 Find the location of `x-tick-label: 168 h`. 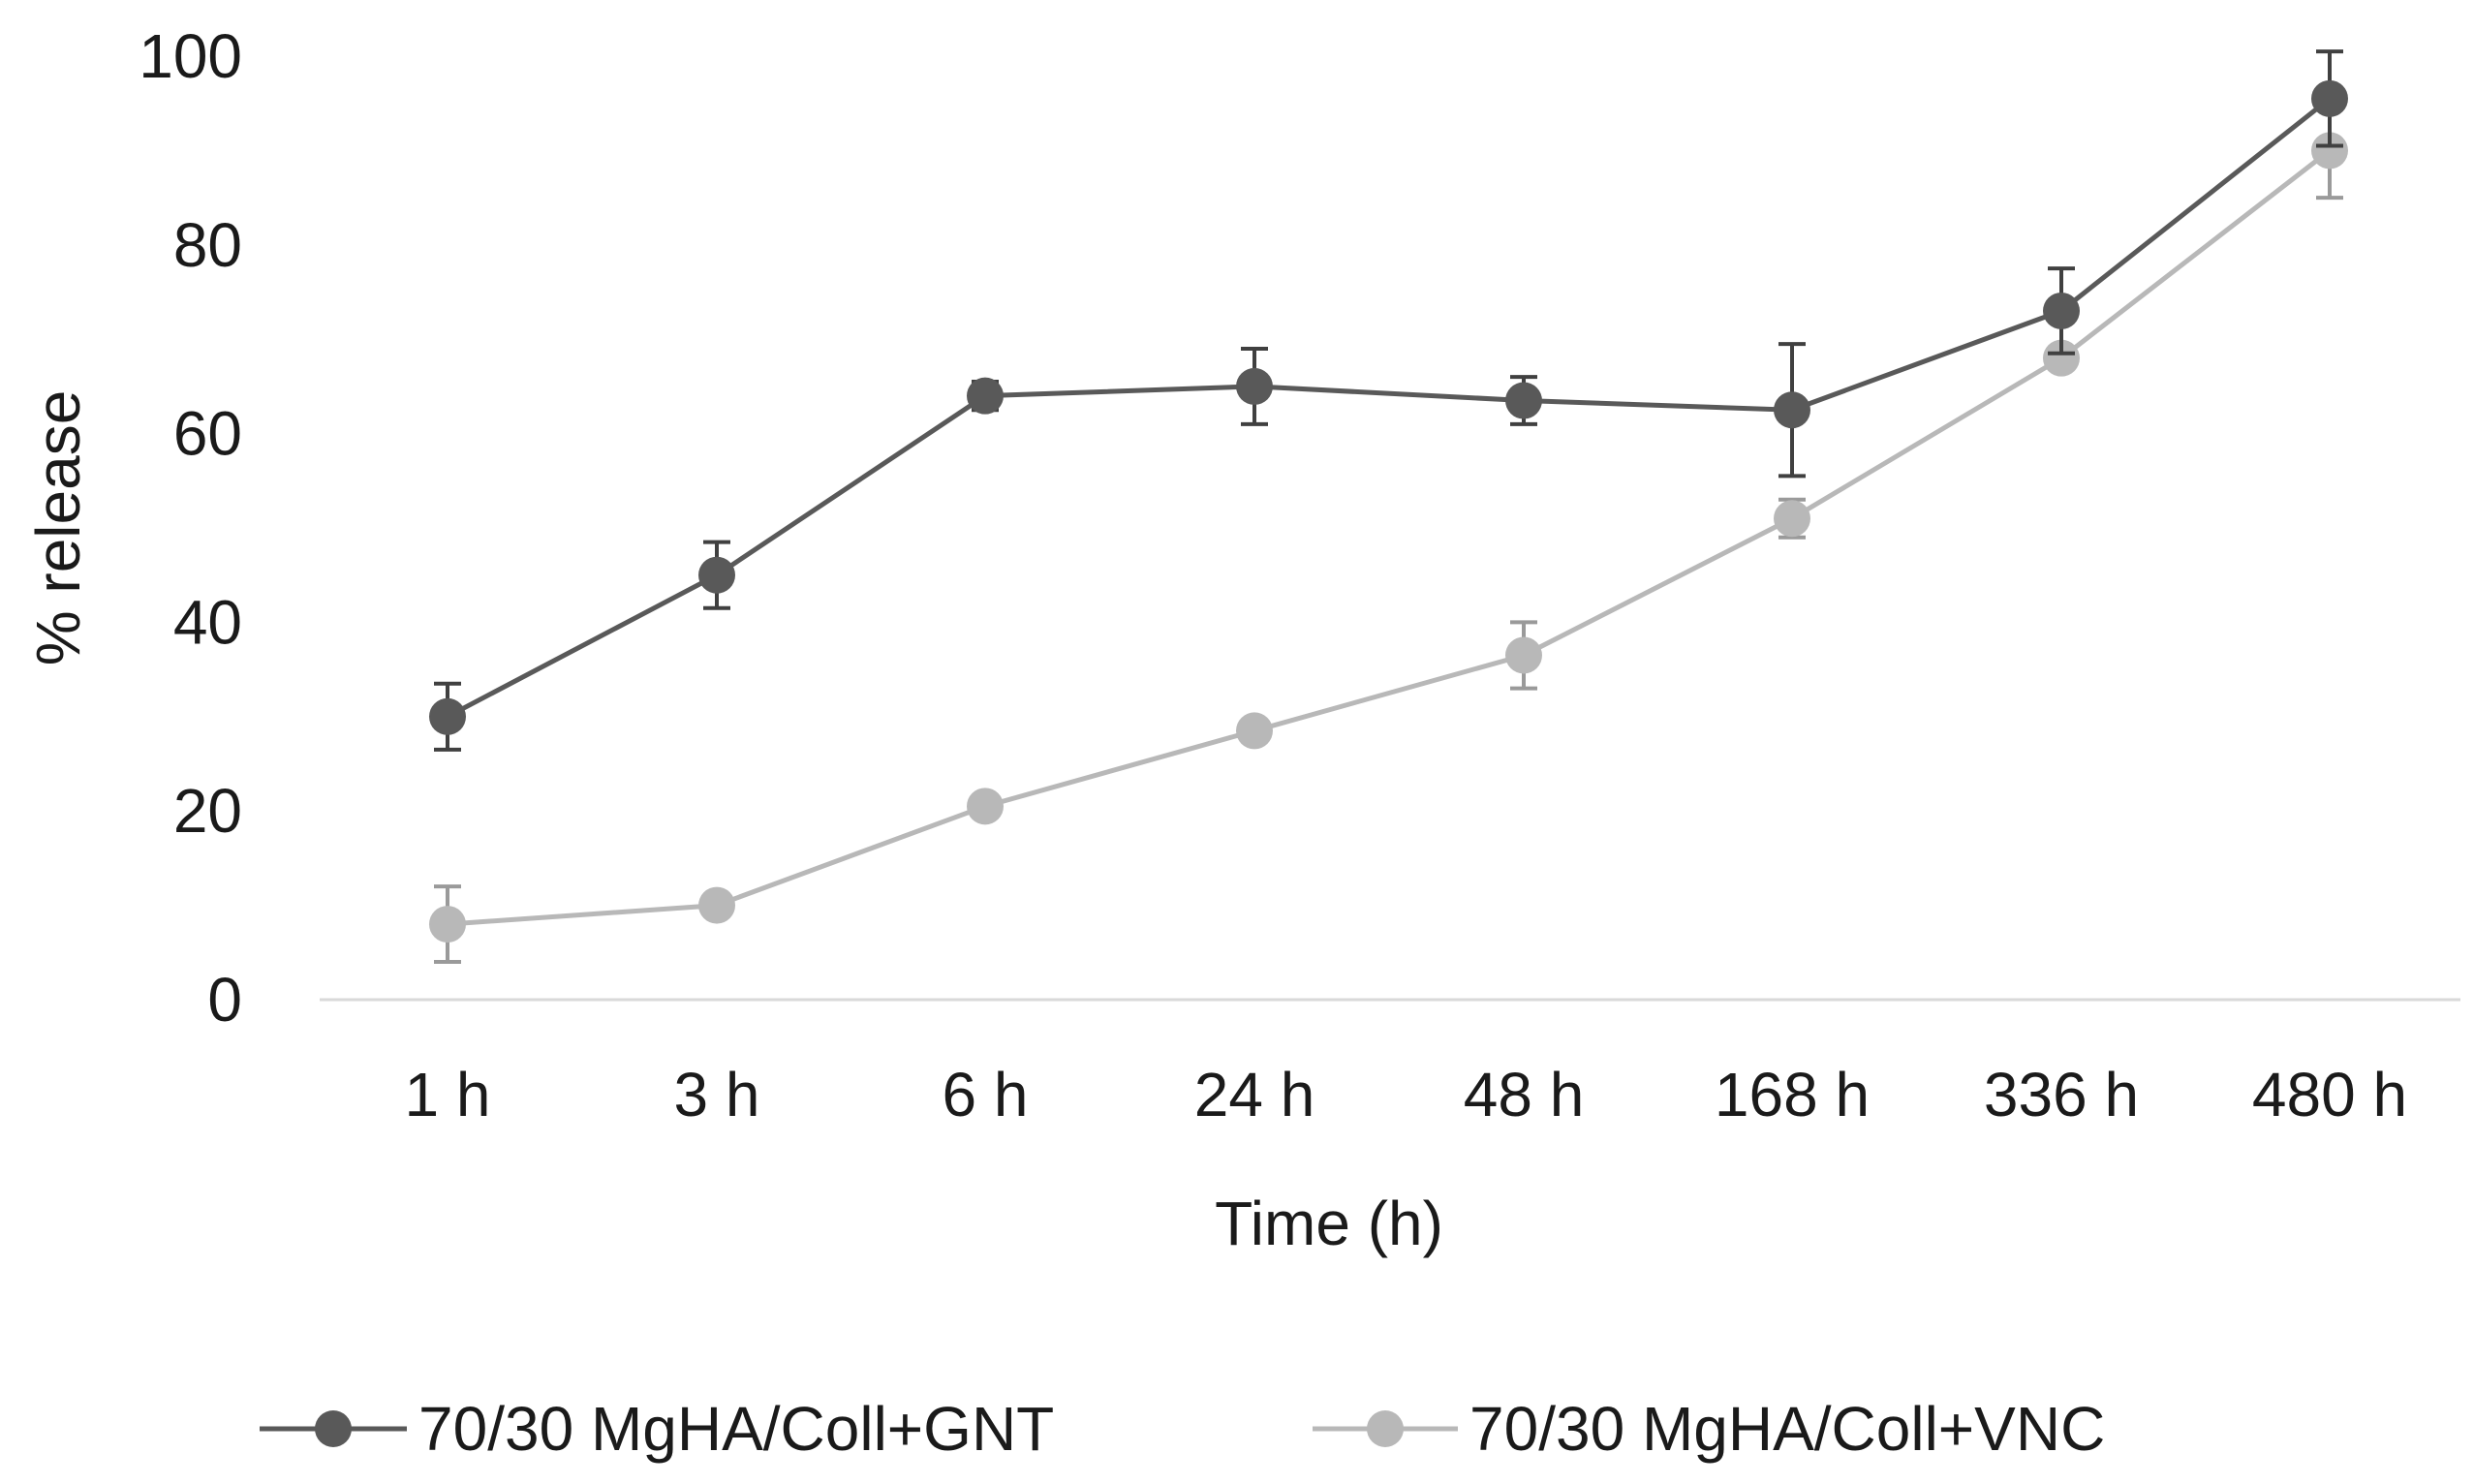

x-tick-label: 168 h is located at coordinates (1793, 1094).